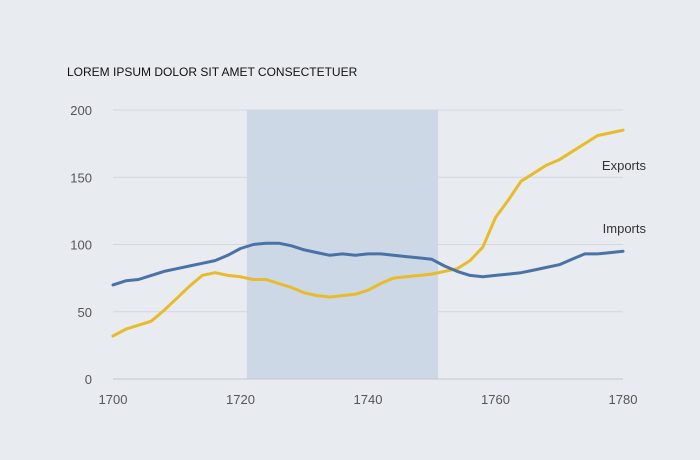 This screenshot has height=460, width=700. Describe the element at coordinates (495, 399) in the screenshot. I see `x-tick-label: 1760` at that location.